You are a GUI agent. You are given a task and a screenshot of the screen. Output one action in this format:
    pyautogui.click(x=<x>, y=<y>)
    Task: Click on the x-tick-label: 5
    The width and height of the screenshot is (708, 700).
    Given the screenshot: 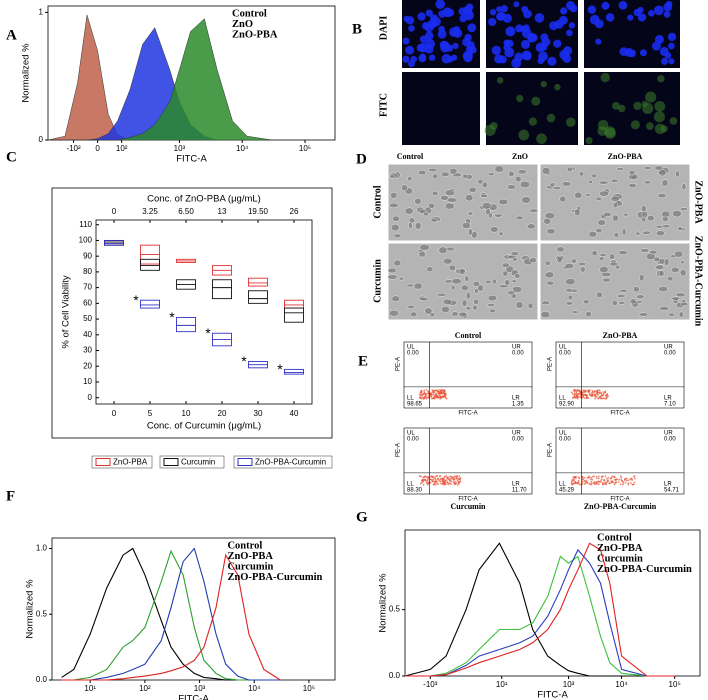 What is the action you would take?
    pyautogui.click(x=150, y=413)
    